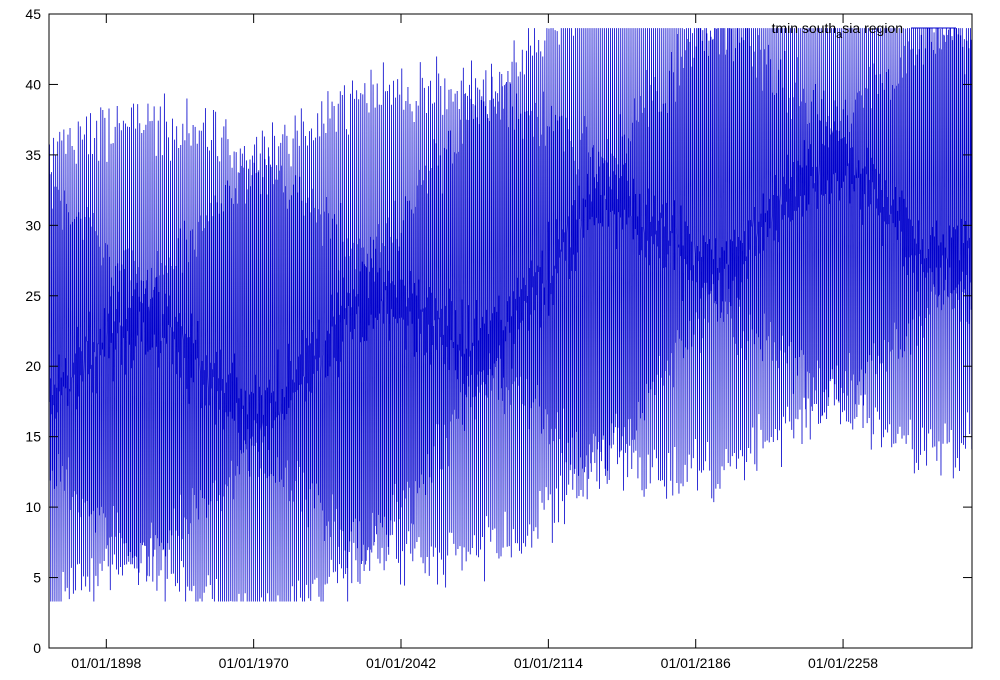 The height and width of the screenshot is (680, 1000). What do you see at coordinates (33, 14) in the screenshot?
I see `y-tick-label: 45` at bounding box center [33, 14].